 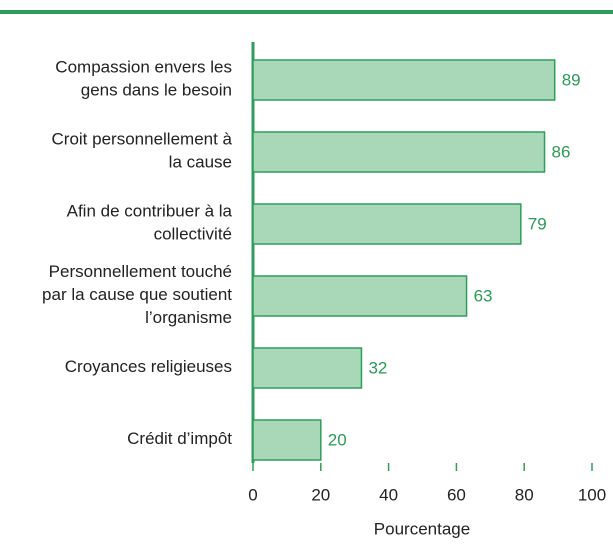 What do you see at coordinates (148, 366) in the screenshot?
I see `y-tick-label: Croyances religieuses` at bounding box center [148, 366].